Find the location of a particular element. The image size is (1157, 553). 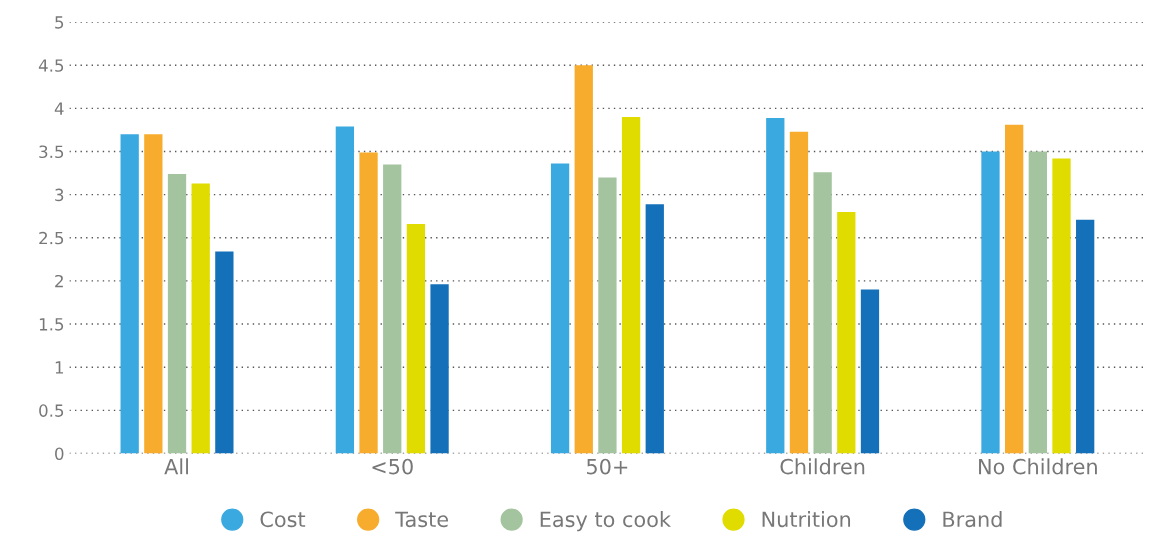

legend-label: Brand is located at coordinates (972, 519).